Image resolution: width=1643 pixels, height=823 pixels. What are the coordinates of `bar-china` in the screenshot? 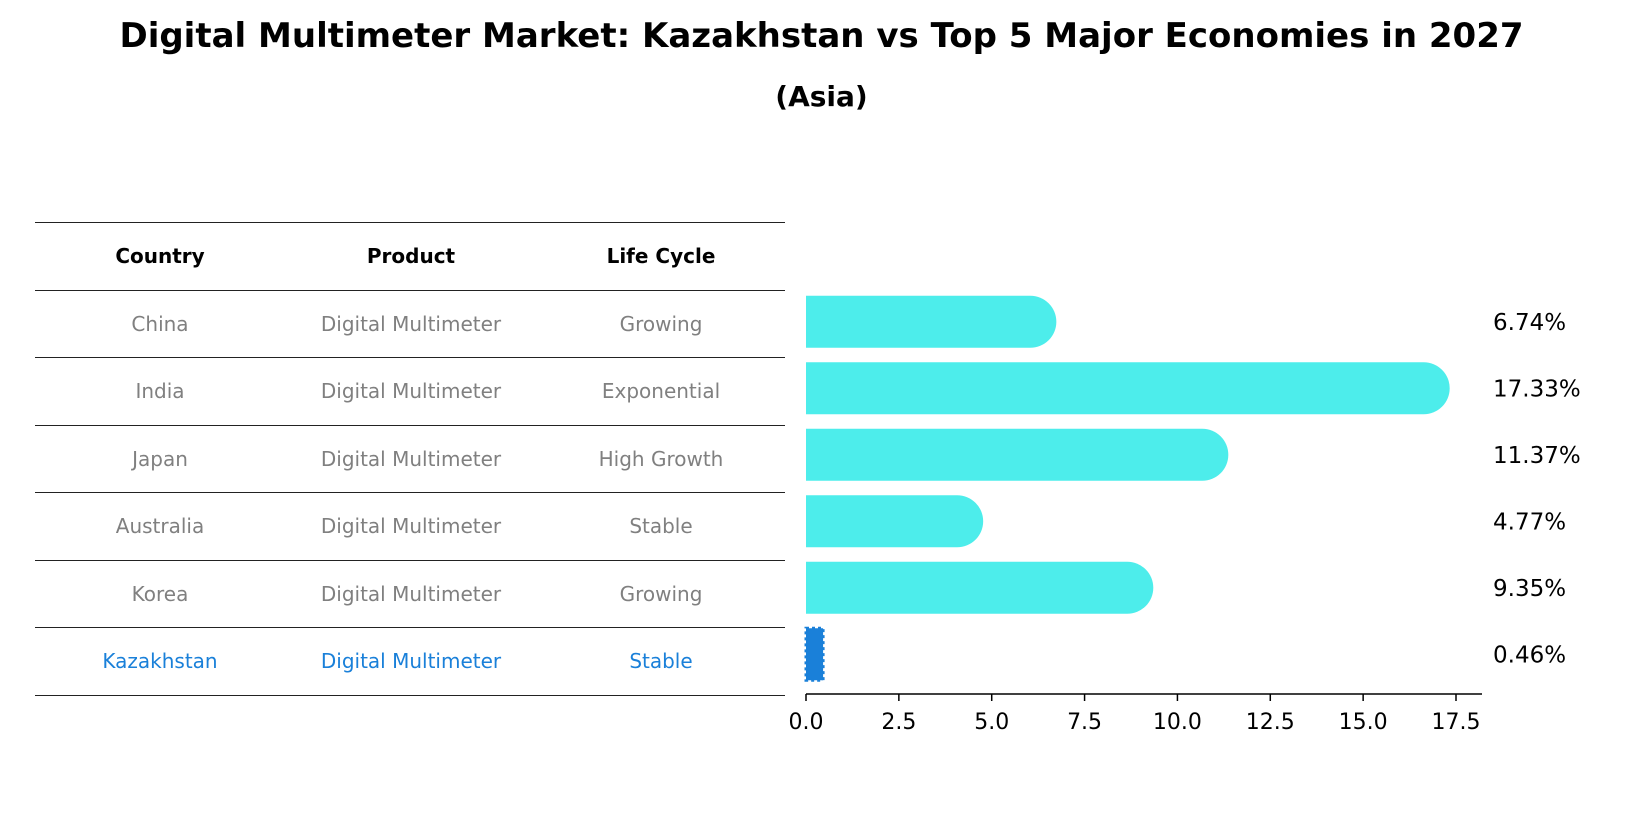 It's located at (931, 321).